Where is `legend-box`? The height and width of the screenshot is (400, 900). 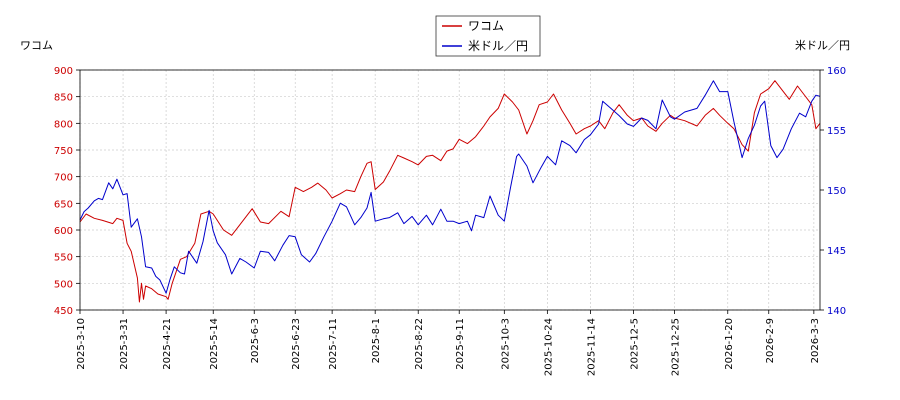 legend-box is located at coordinates (488, 36).